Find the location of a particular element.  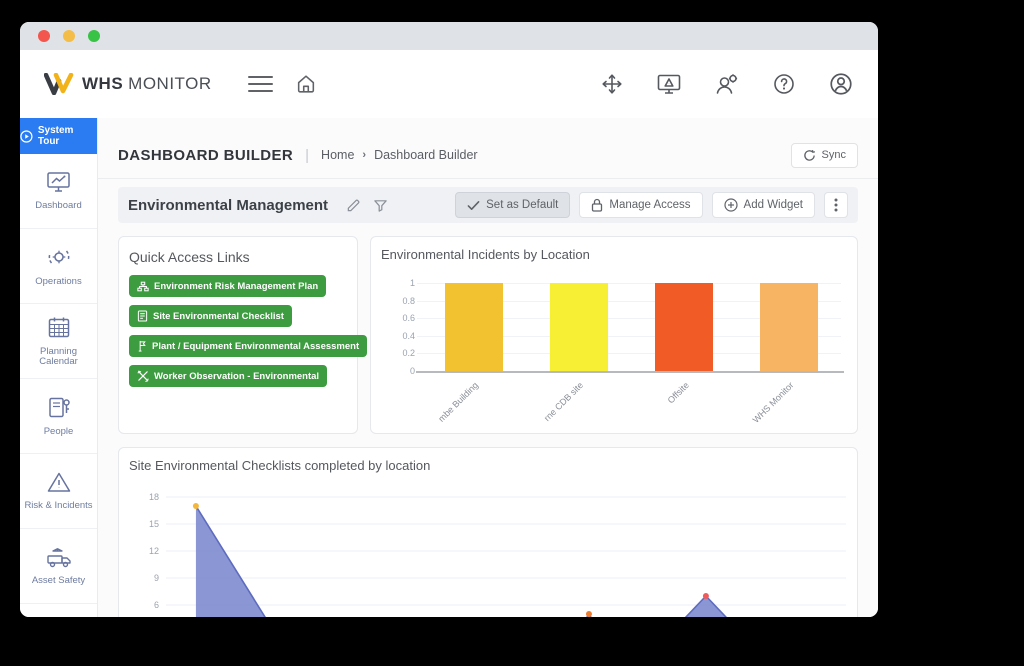

sidebar-item-planning-calendar: Planning Calendar is located at coordinates (58, 341).